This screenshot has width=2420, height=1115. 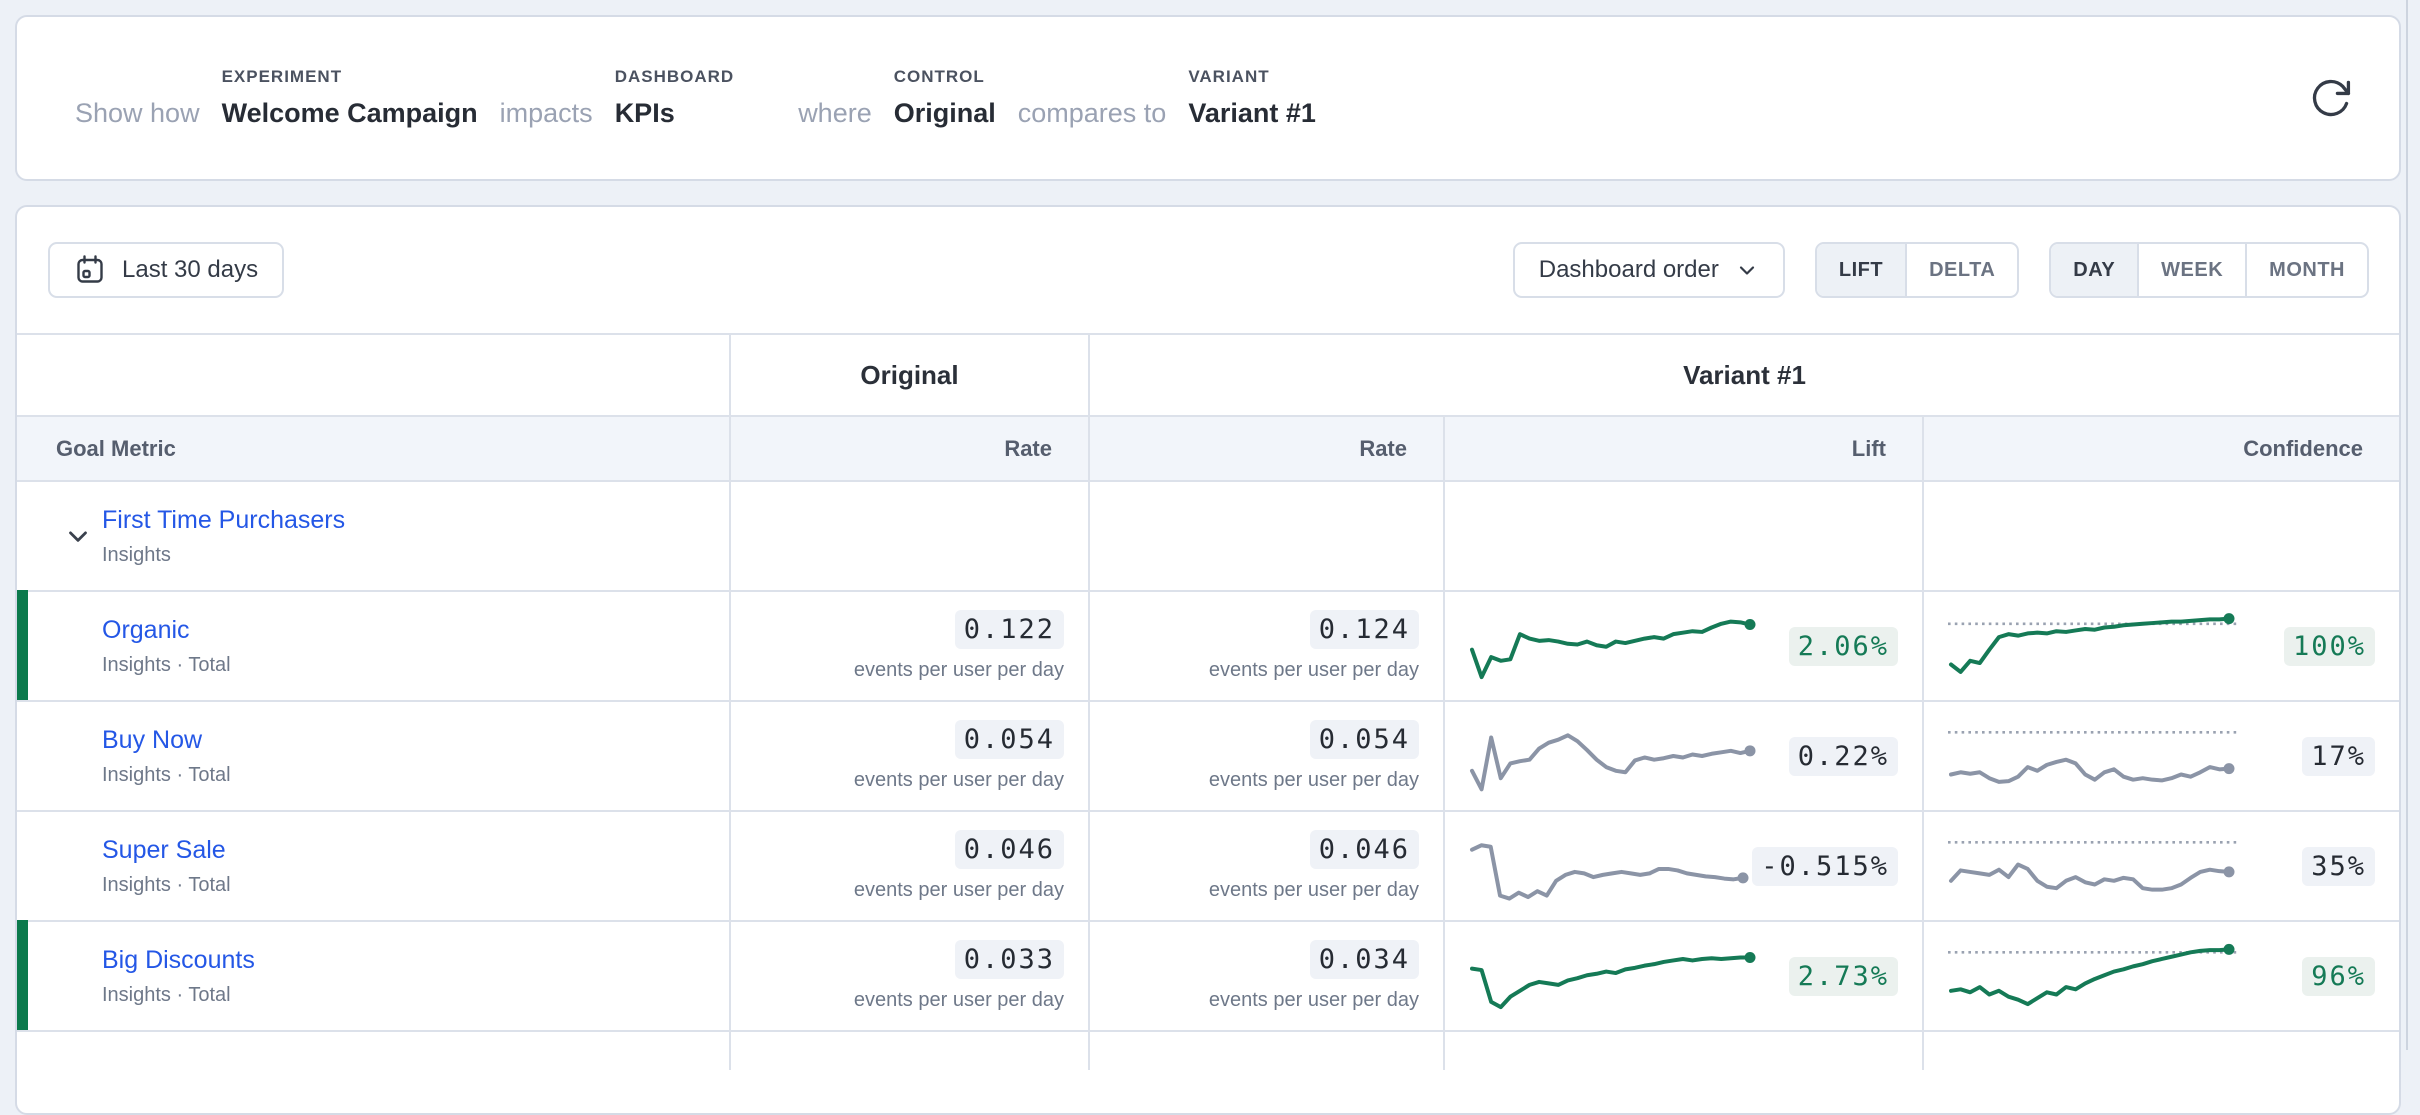 I want to click on granularity-toggle: DAY WEEK MONTH, so click(x=2209, y=270).